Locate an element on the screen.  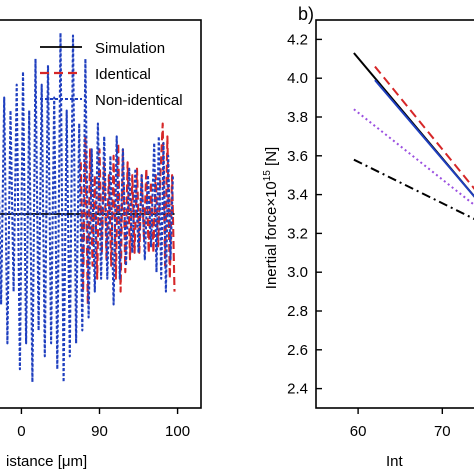
panel-b-x-tick-label: 70 is located at coordinates (442, 431).